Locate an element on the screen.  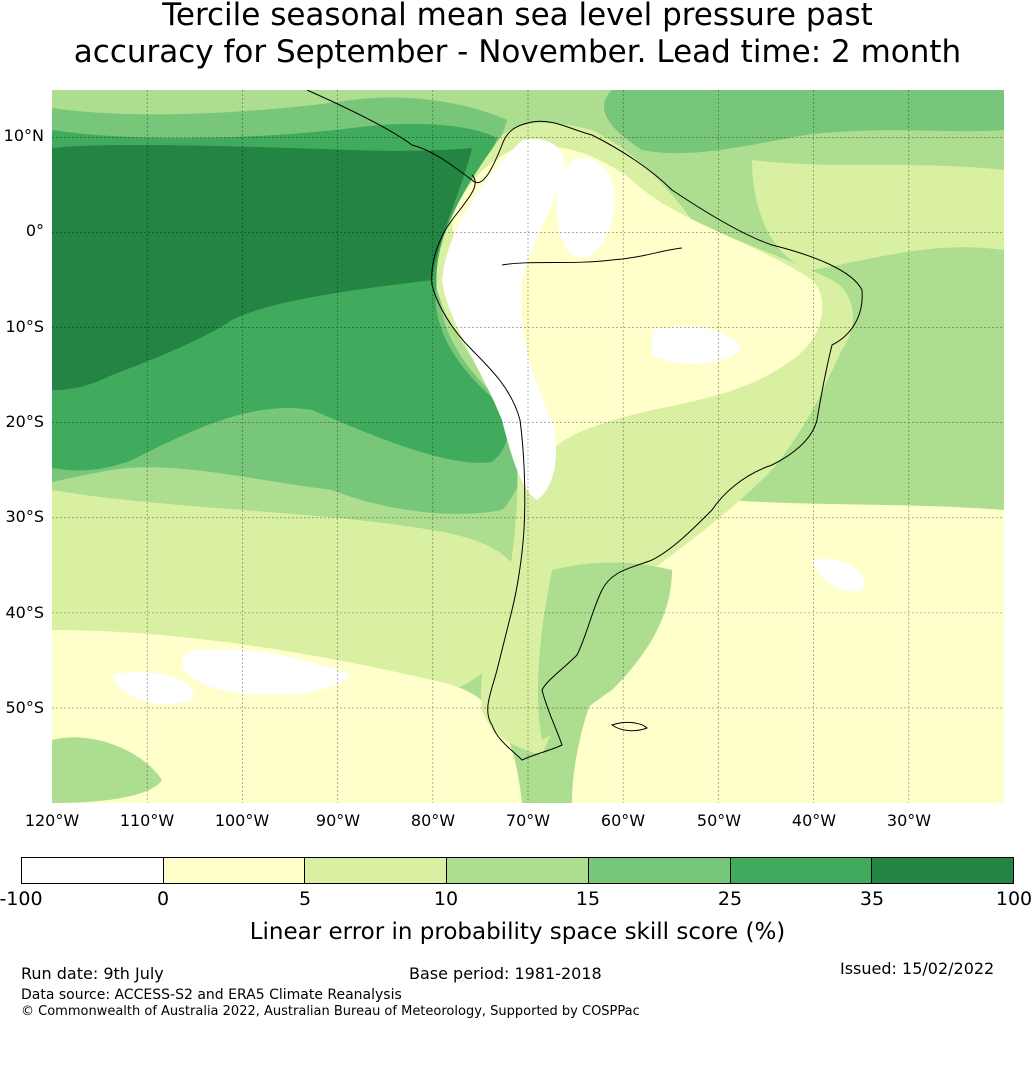
lat-label-10n: 10°N is located at coordinates (23, 135).